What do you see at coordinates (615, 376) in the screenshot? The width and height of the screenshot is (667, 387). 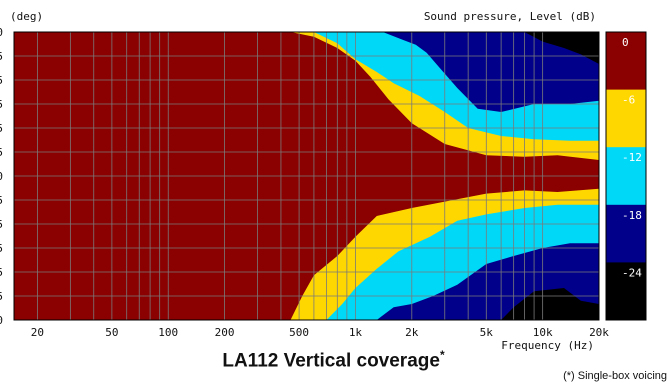 I see `chart-footnote: (*) Single-box voicing` at bounding box center [615, 376].